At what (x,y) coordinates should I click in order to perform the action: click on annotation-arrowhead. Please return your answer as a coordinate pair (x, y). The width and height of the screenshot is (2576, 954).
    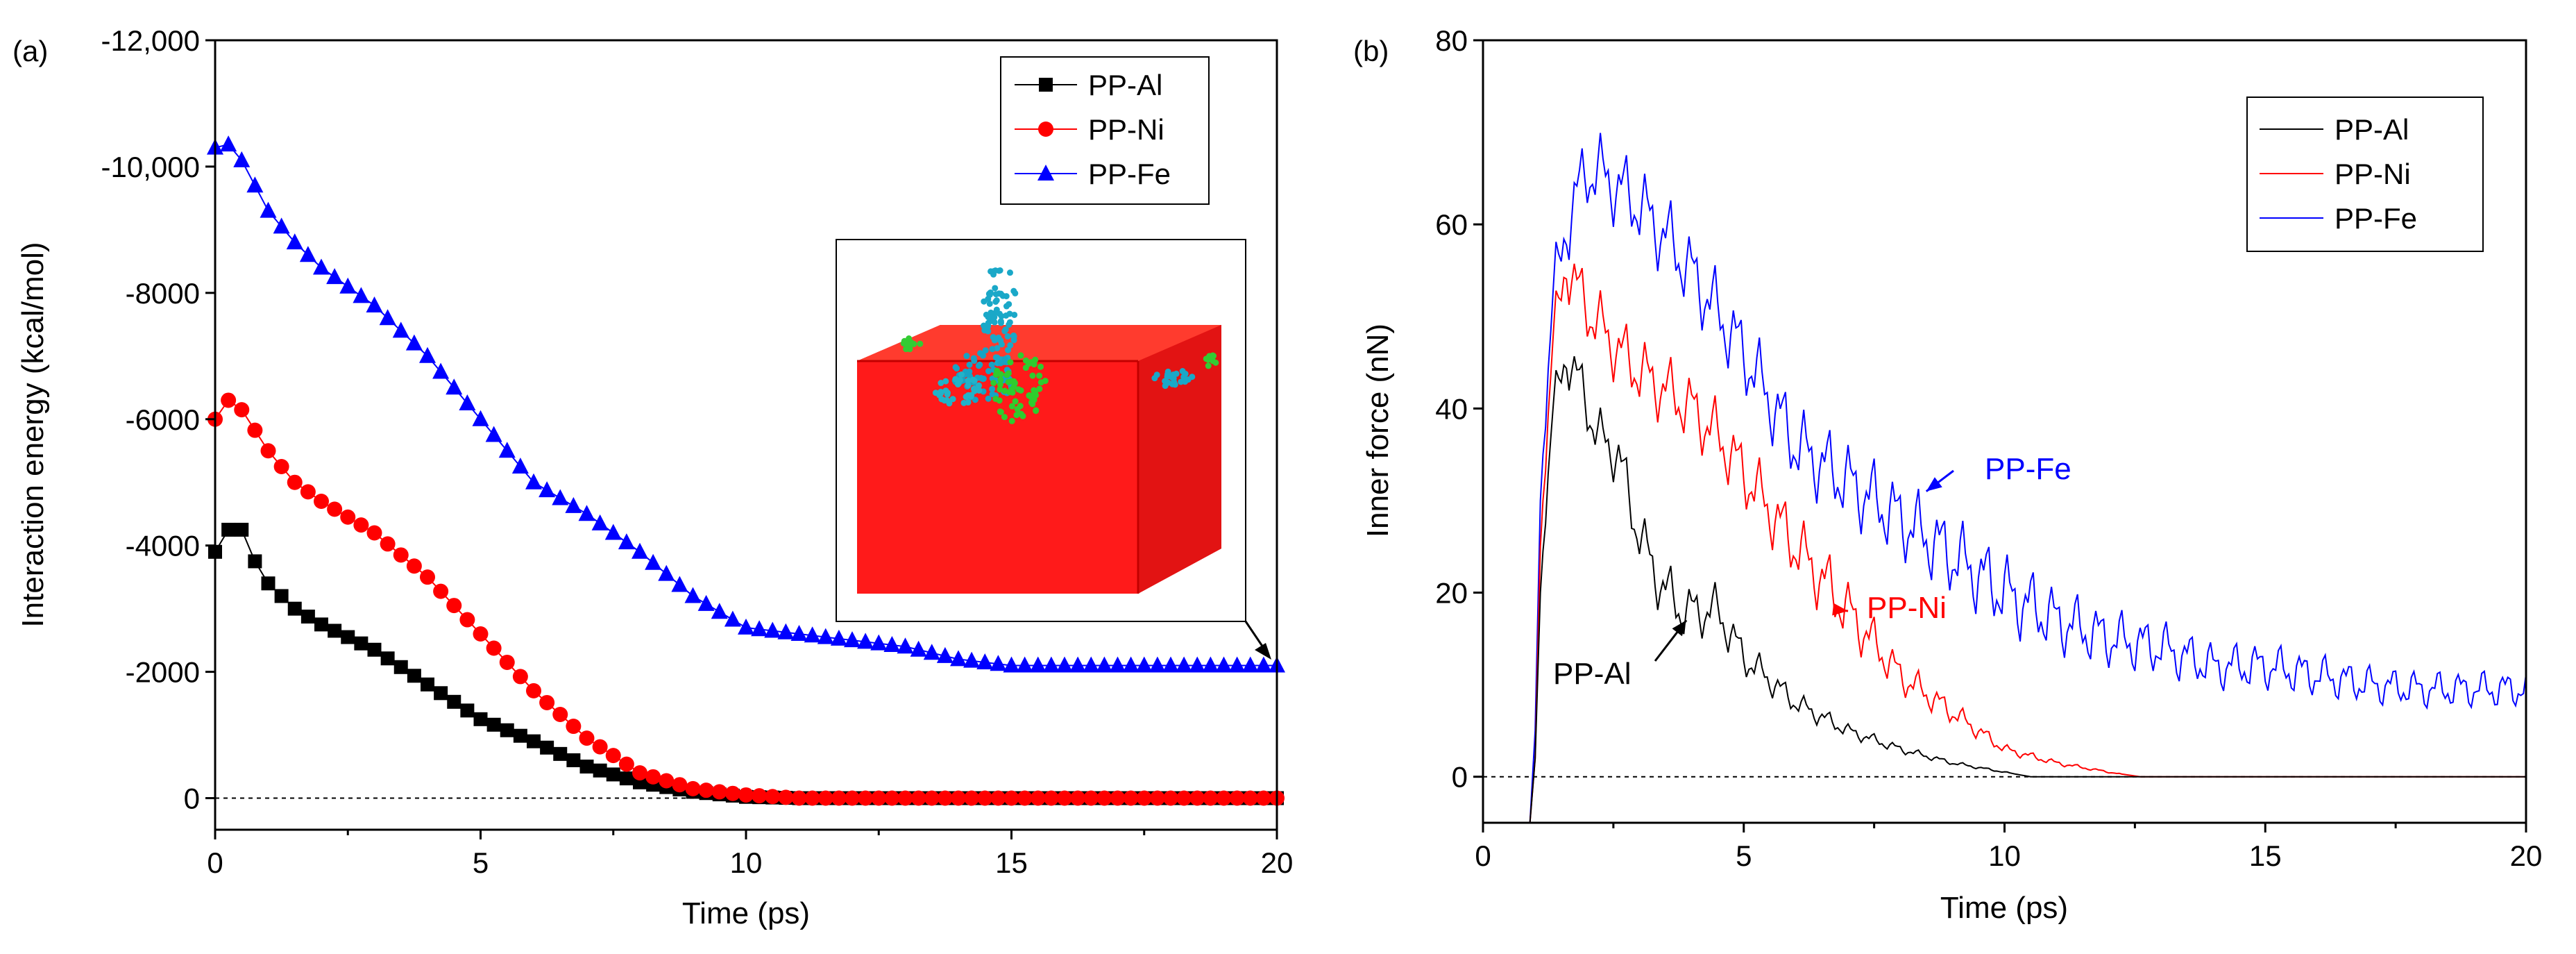
    Looking at the image, I should click on (1840, 609).